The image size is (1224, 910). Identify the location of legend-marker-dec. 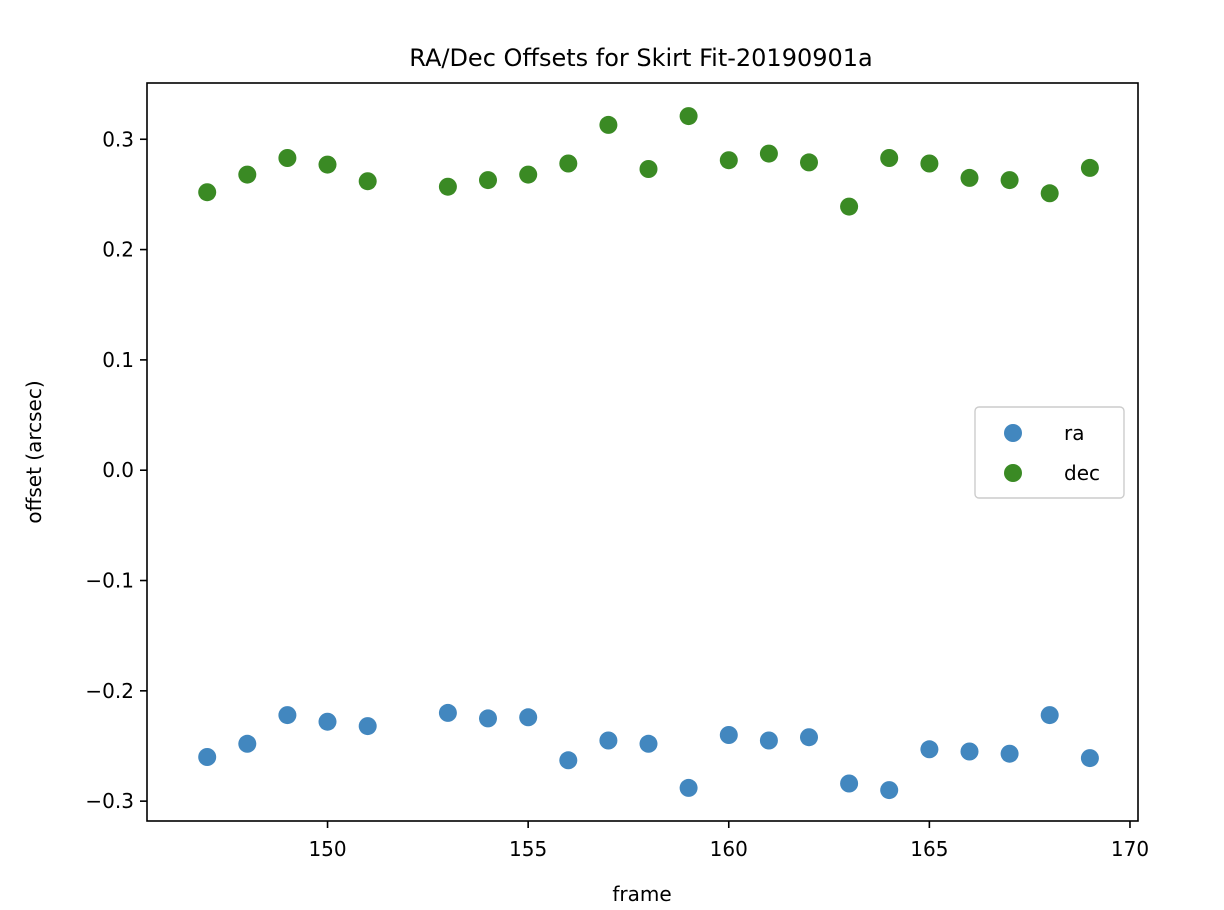
(1013, 473).